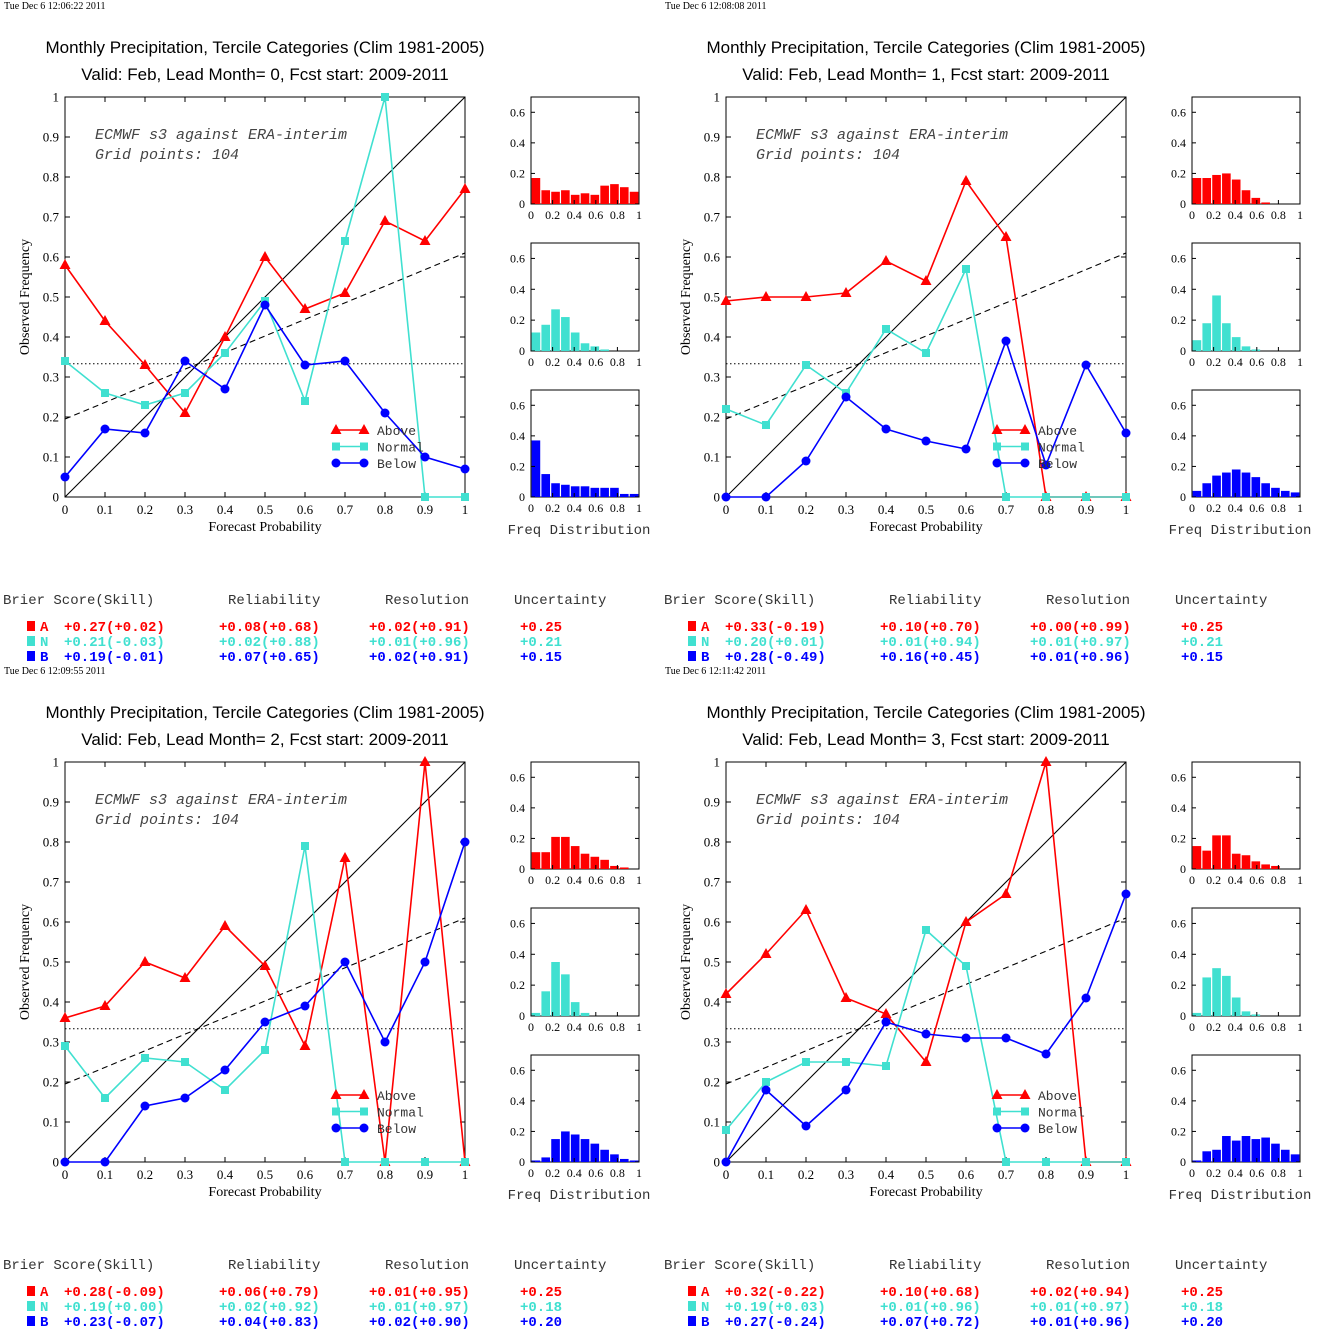  What do you see at coordinates (1178, 1101) in the screenshot?
I see `hist-y-tick-label: 0.4` at bounding box center [1178, 1101].